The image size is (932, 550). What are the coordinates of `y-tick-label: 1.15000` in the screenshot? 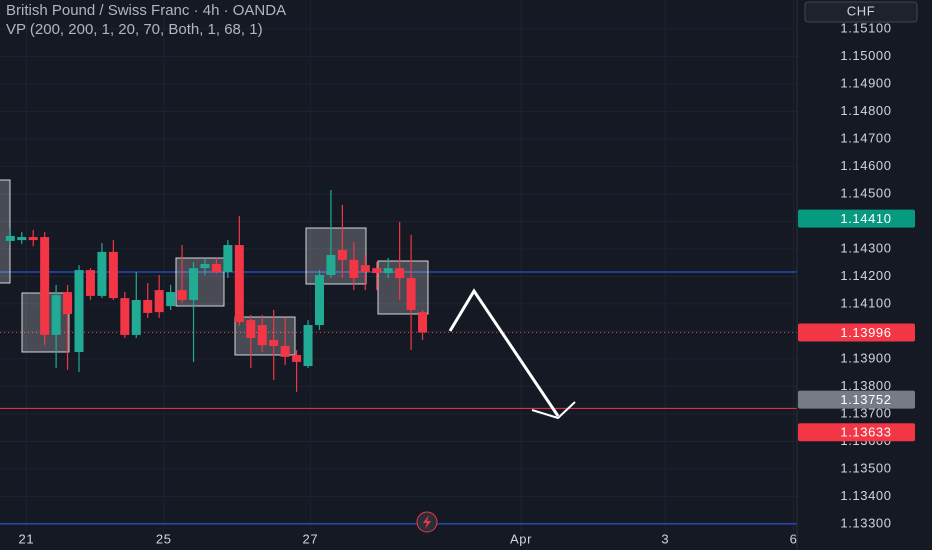 It's located at (865, 55).